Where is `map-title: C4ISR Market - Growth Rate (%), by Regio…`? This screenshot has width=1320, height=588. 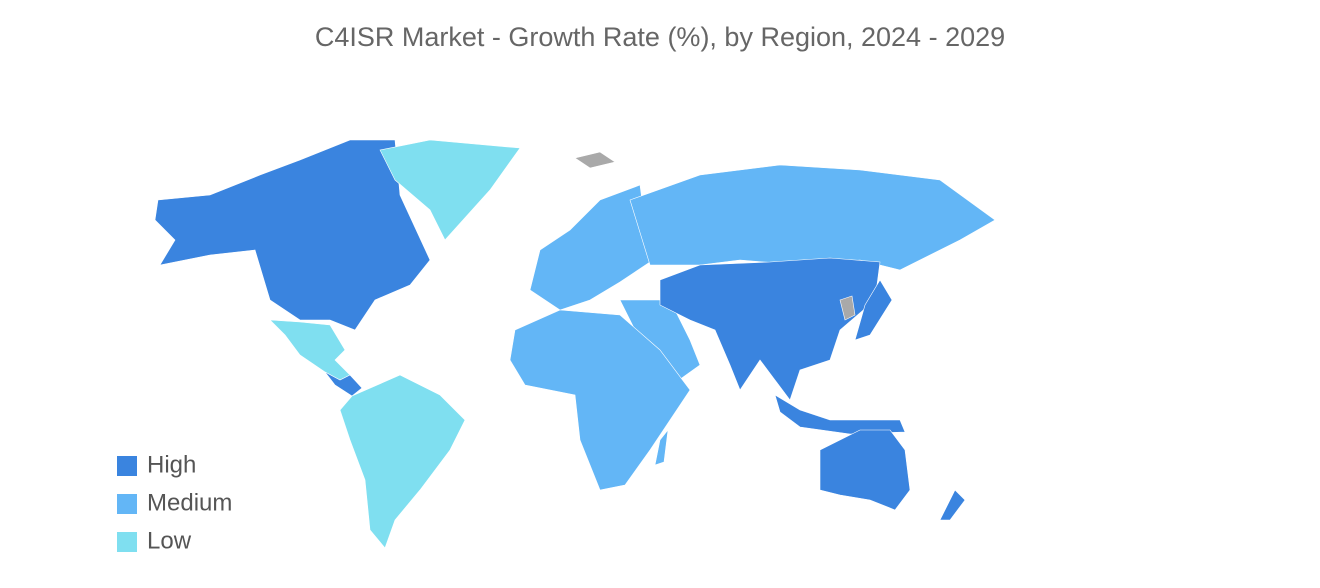
map-title: C4ISR Market - Growth Rate (%), by Regio… is located at coordinates (660, 37).